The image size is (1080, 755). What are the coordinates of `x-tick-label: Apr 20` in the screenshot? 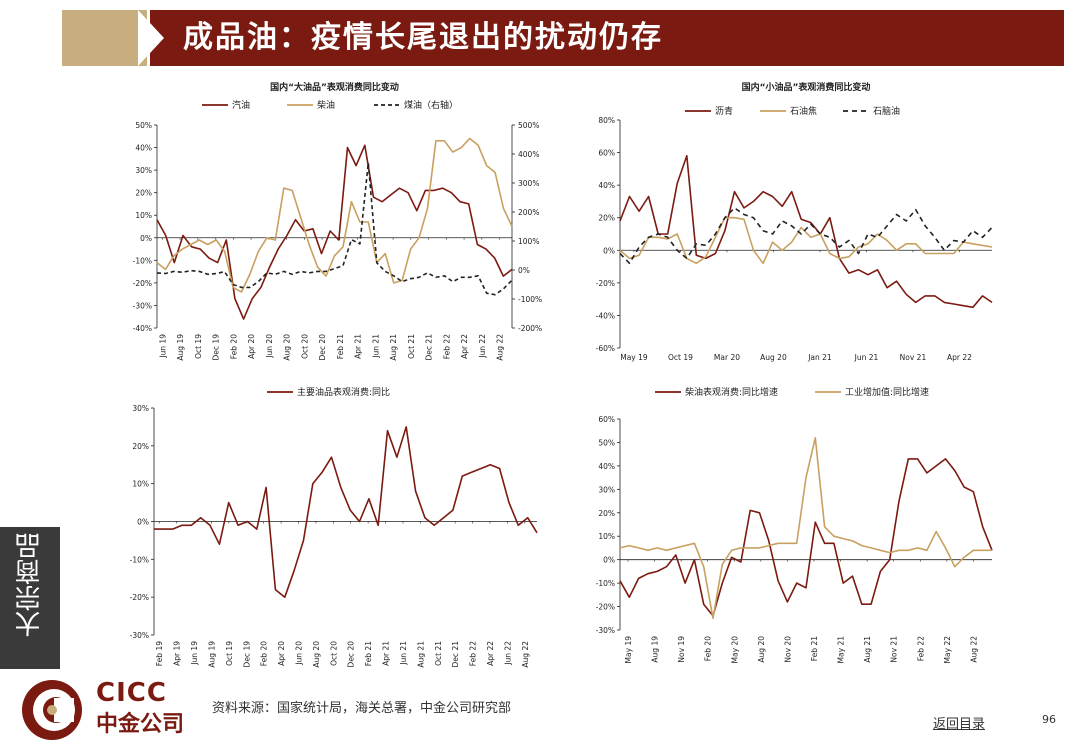 It's located at (251, 346).